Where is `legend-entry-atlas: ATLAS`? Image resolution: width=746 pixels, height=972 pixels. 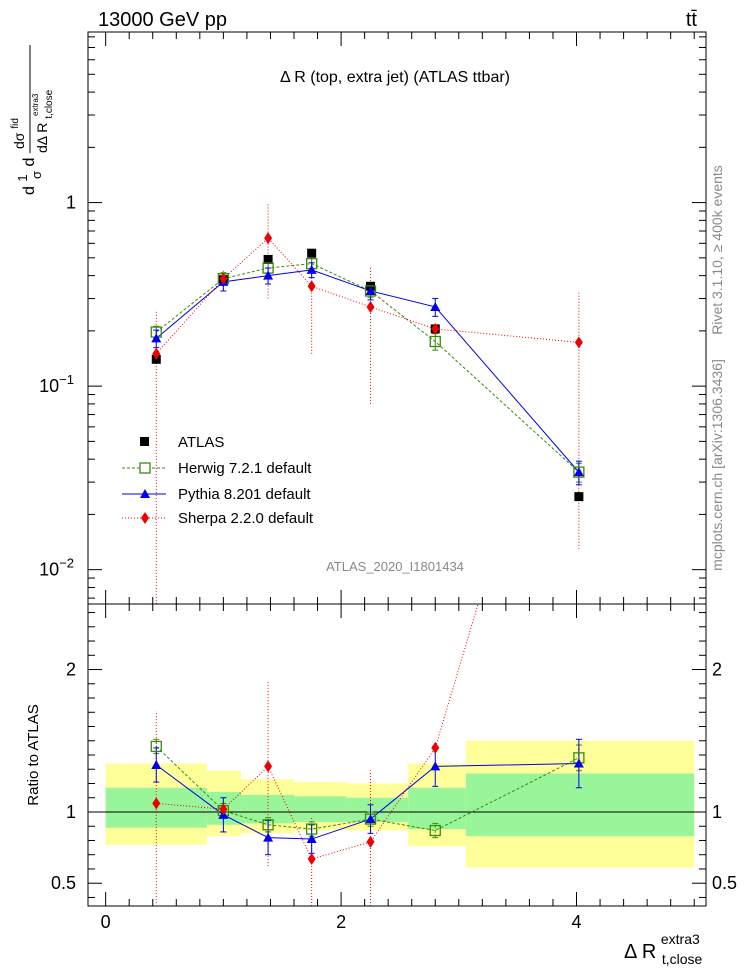
legend-entry-atlas: ATLAS is located at coordinates (182, 442).